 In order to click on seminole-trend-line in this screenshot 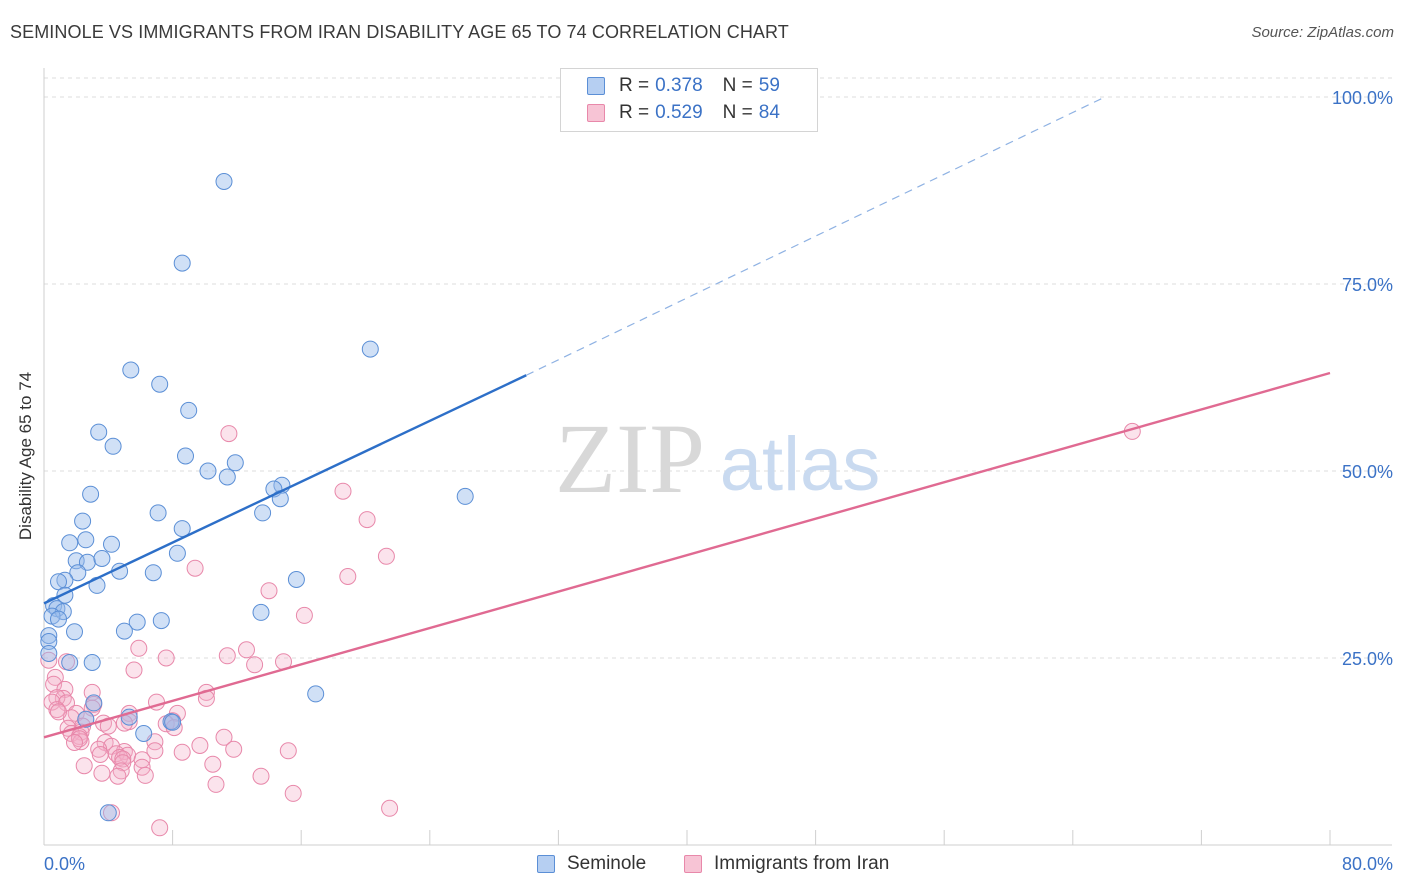, I will do `click(285, 489)`.